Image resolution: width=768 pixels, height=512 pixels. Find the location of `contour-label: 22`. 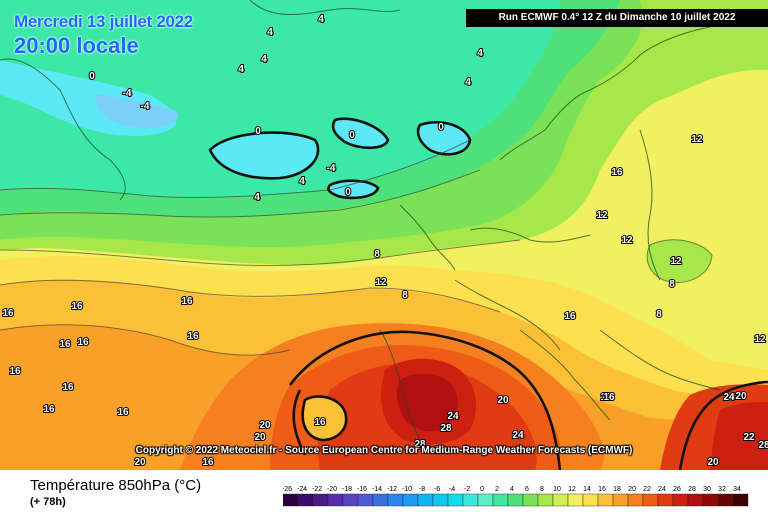

contour-label: 22 is located at coordinates (749, 437).